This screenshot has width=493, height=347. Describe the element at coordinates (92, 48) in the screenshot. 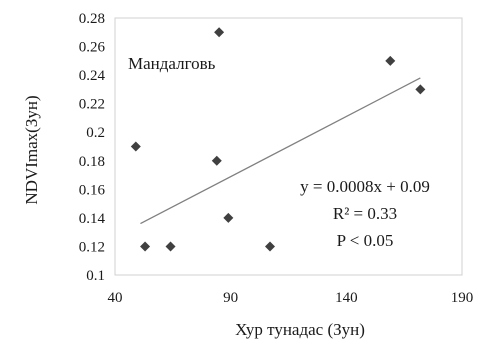

I see `y-tick-label: 0.26` at that location.